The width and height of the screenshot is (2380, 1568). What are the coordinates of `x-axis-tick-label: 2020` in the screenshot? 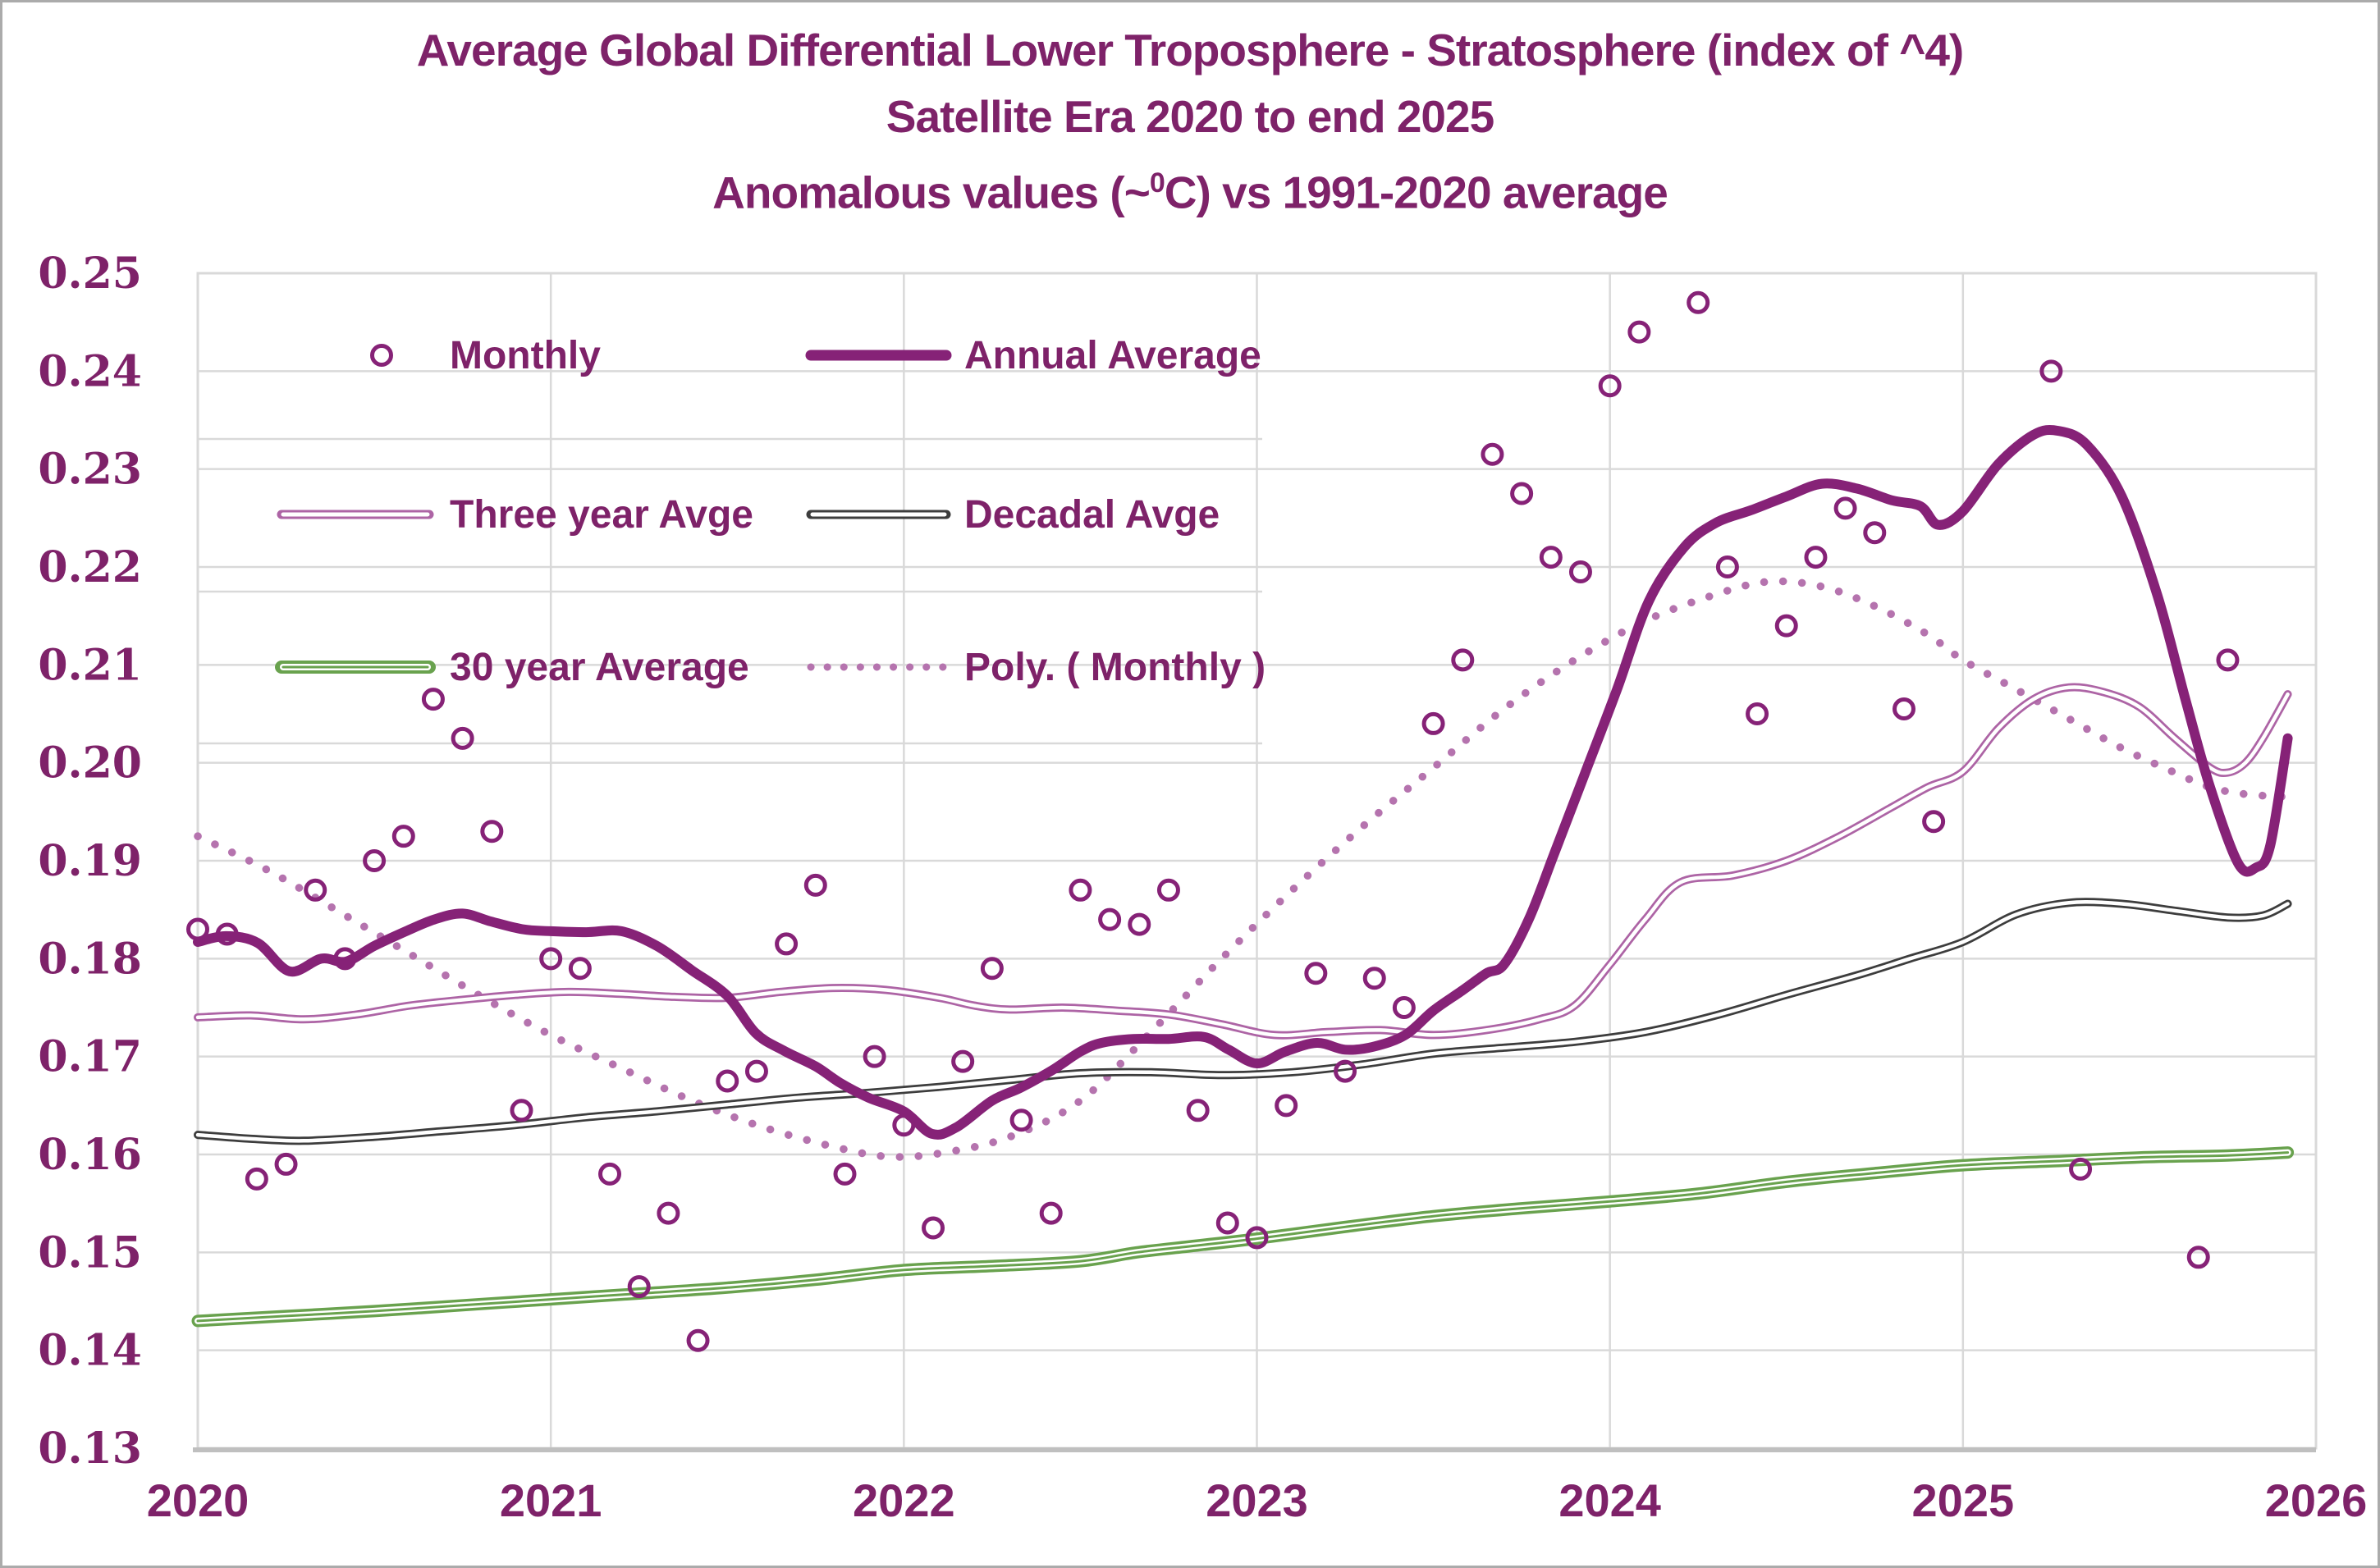 It's located at (198, 1500).